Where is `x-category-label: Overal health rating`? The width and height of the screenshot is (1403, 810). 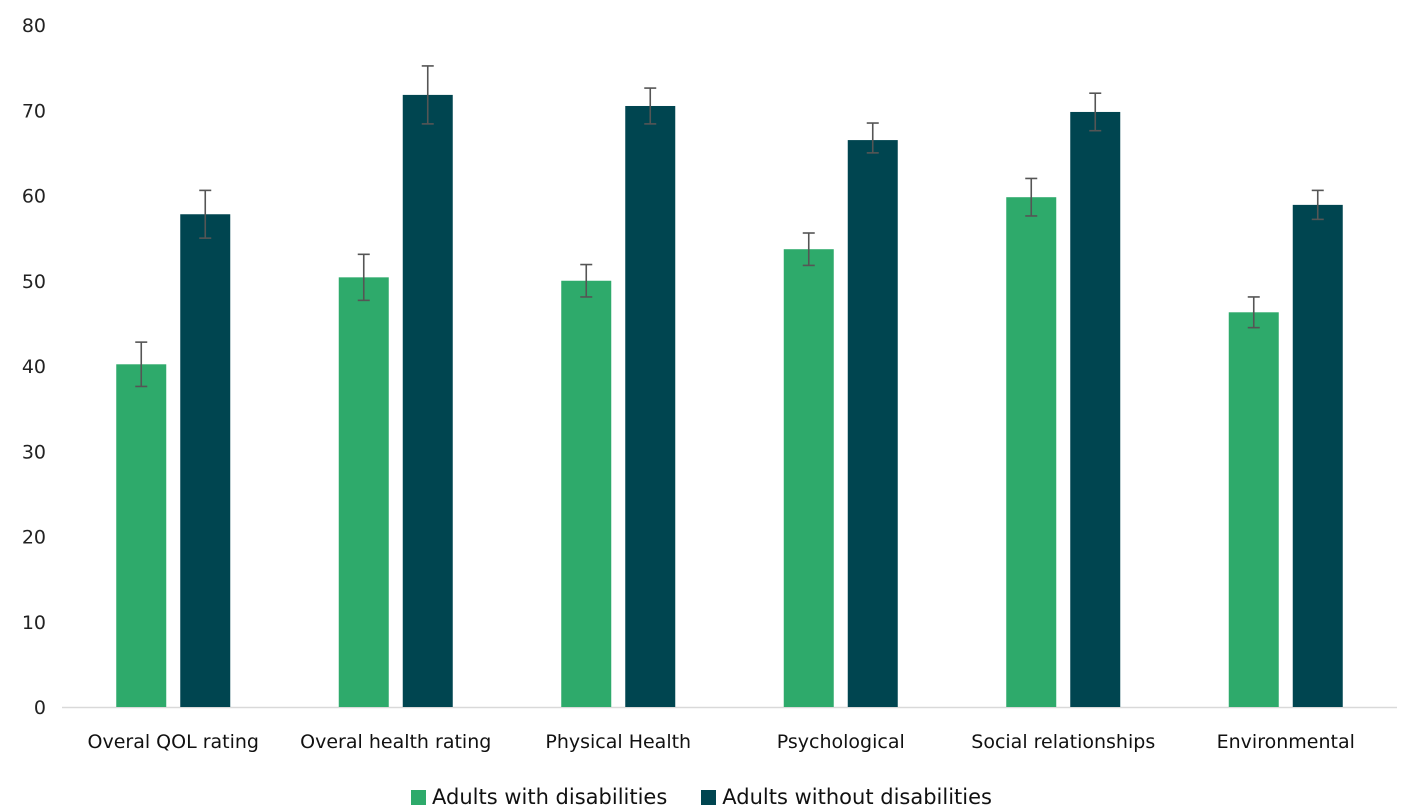 x-category-label: Overal health rating is located at coordinates (395, 742).